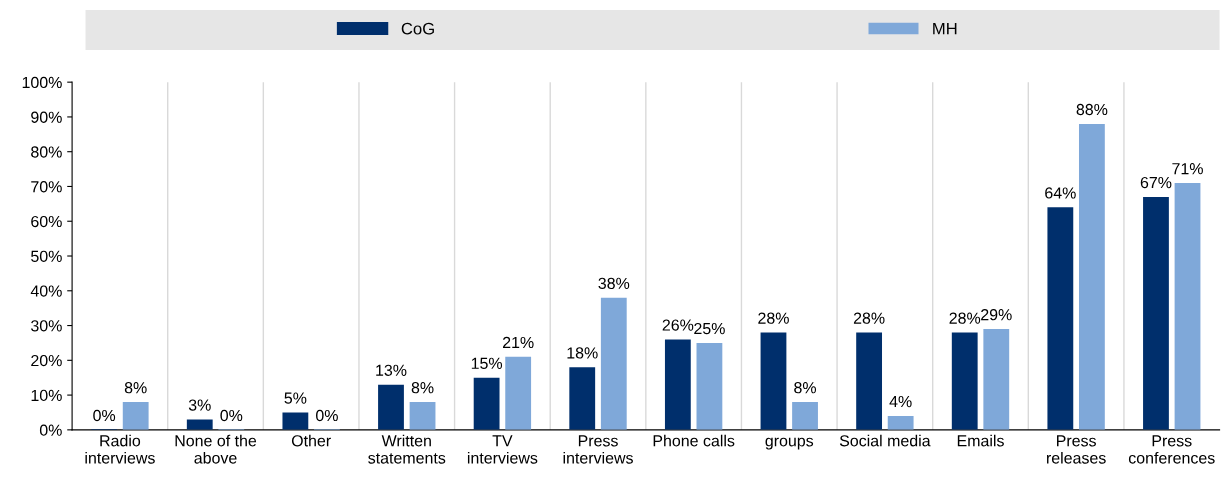 This screenshot has width=1222, height=501. Describe the element at coordinates (216, 449) in the screenshot. I see `x-tick-label: None of the above` at that location.